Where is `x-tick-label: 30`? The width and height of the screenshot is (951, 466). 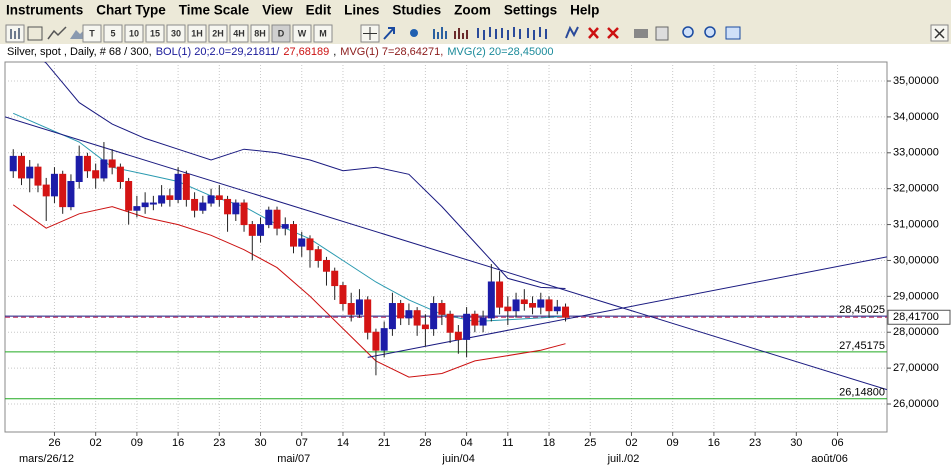 x-tick-label: 30 is located at coordinates (796, 443).